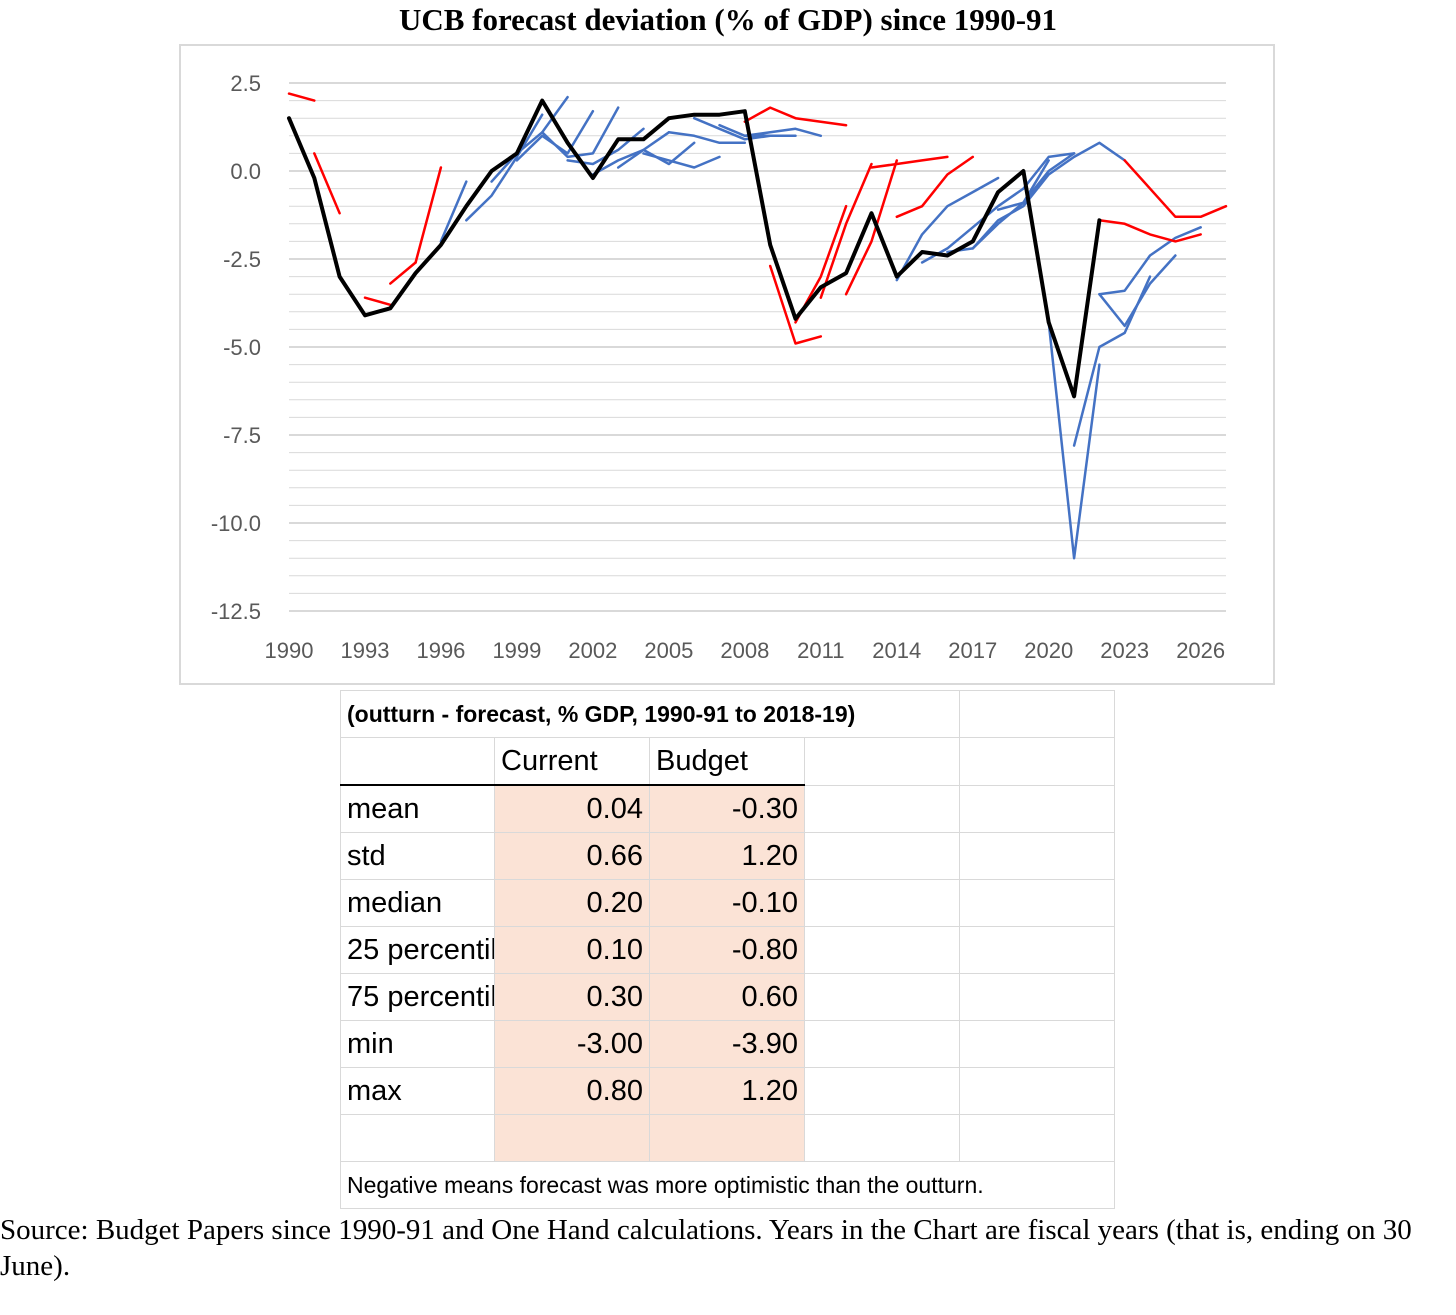  I want to click on column-header-budget: Budget, so click(727, 761).